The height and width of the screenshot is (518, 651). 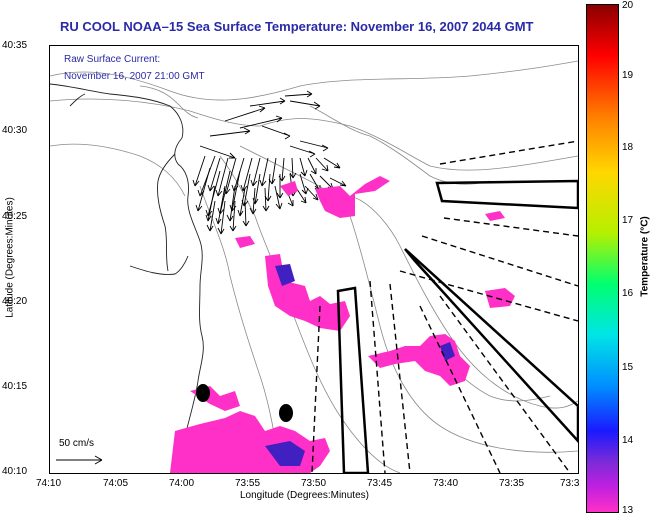 I want to click on colorbar-tick-label: 20, so click(x=628, y=5).